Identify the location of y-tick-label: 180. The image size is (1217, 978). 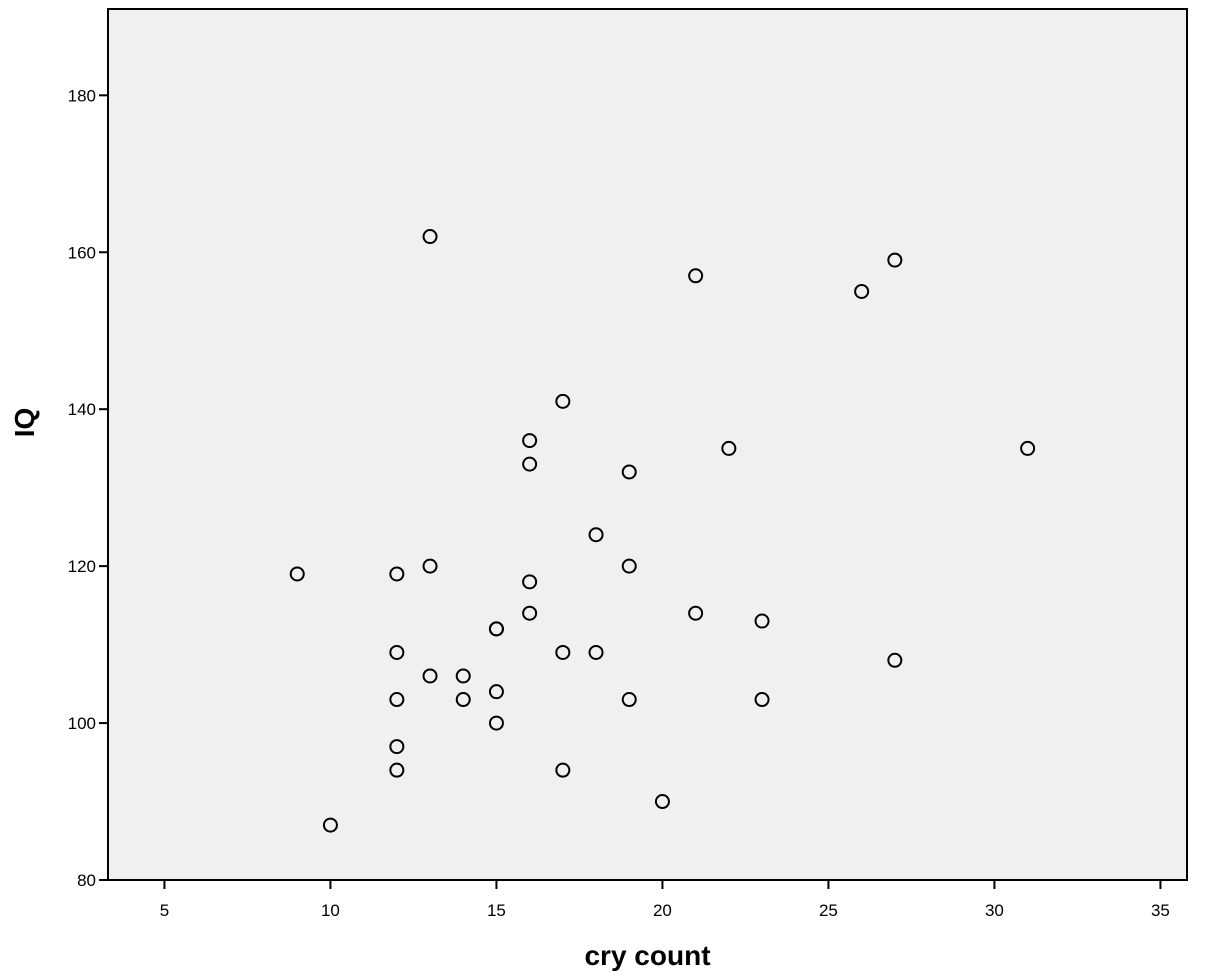
(82, 95).